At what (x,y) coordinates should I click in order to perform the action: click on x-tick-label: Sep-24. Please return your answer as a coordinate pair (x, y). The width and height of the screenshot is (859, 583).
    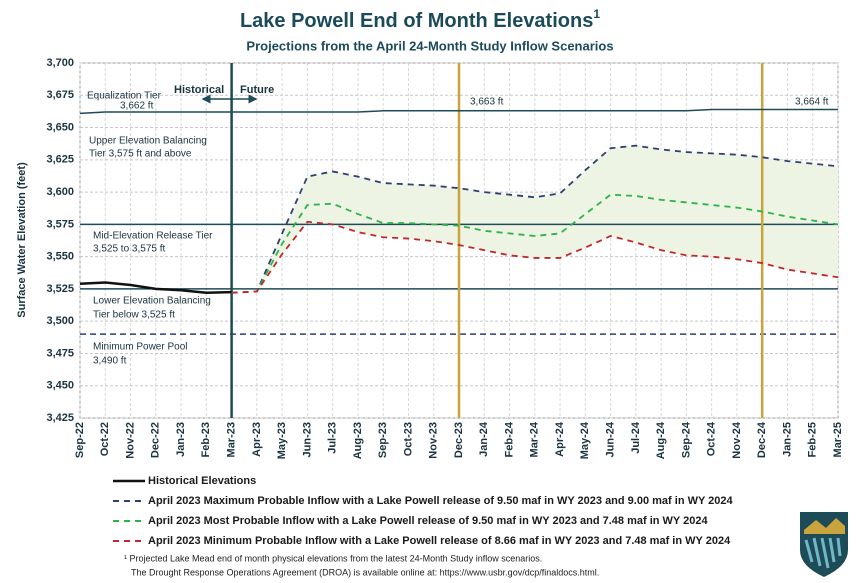
    Looking at the image, I should click on (686, 439).